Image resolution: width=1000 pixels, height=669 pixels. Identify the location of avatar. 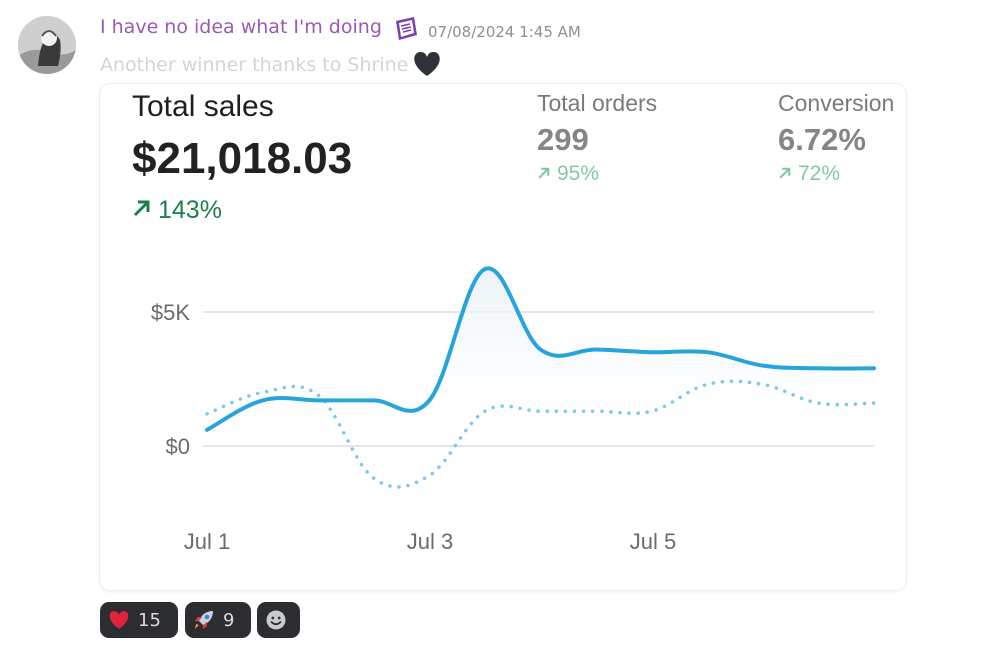
(47, 45).